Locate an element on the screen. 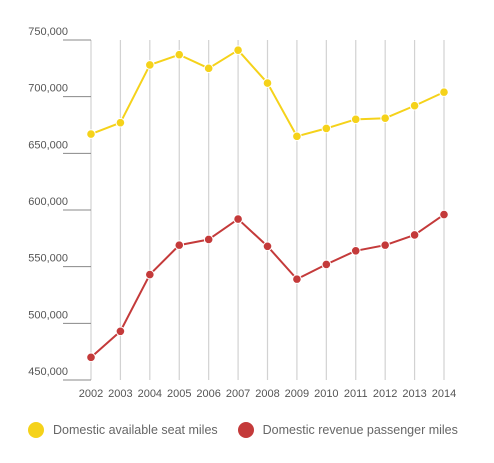 The image size is (494, 463). legend-item-seat-miles: Domestic available seat miles is located at coordinates (123, 430).